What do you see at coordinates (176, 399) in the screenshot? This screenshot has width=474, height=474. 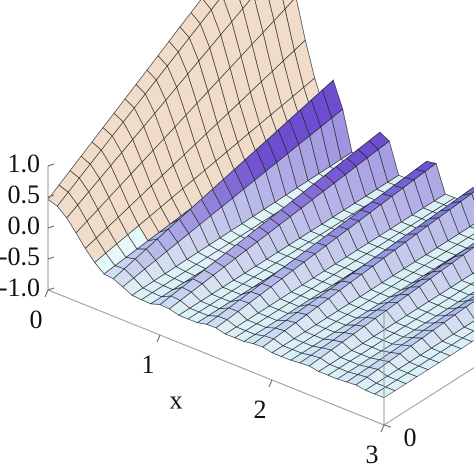 I see `x-axis-label: x` at bounding box center [176, 399].